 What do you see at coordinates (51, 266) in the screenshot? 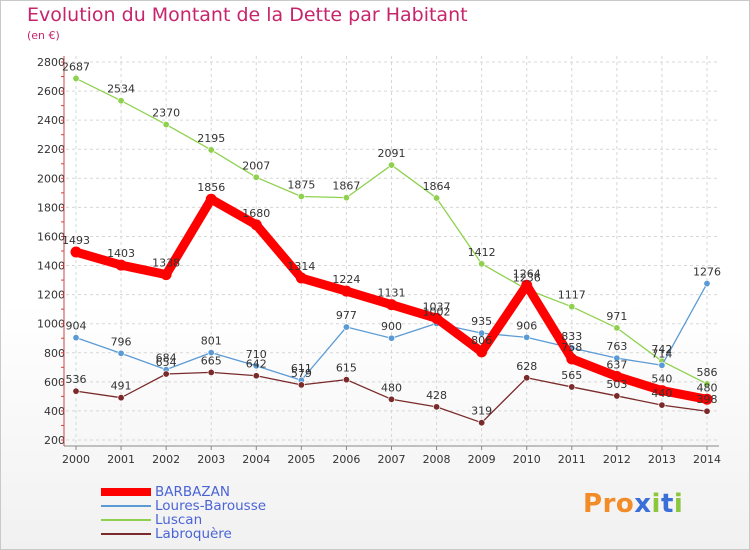
I see `y-tick-label: 1400` at bounding box center [51, 266].